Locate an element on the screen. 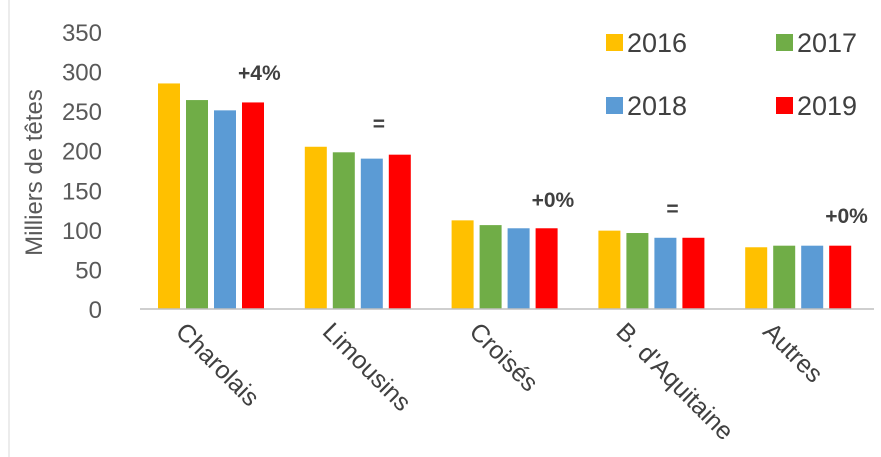  bar-b-d-aquitaine-2017 is located at coordinates (637, 271).